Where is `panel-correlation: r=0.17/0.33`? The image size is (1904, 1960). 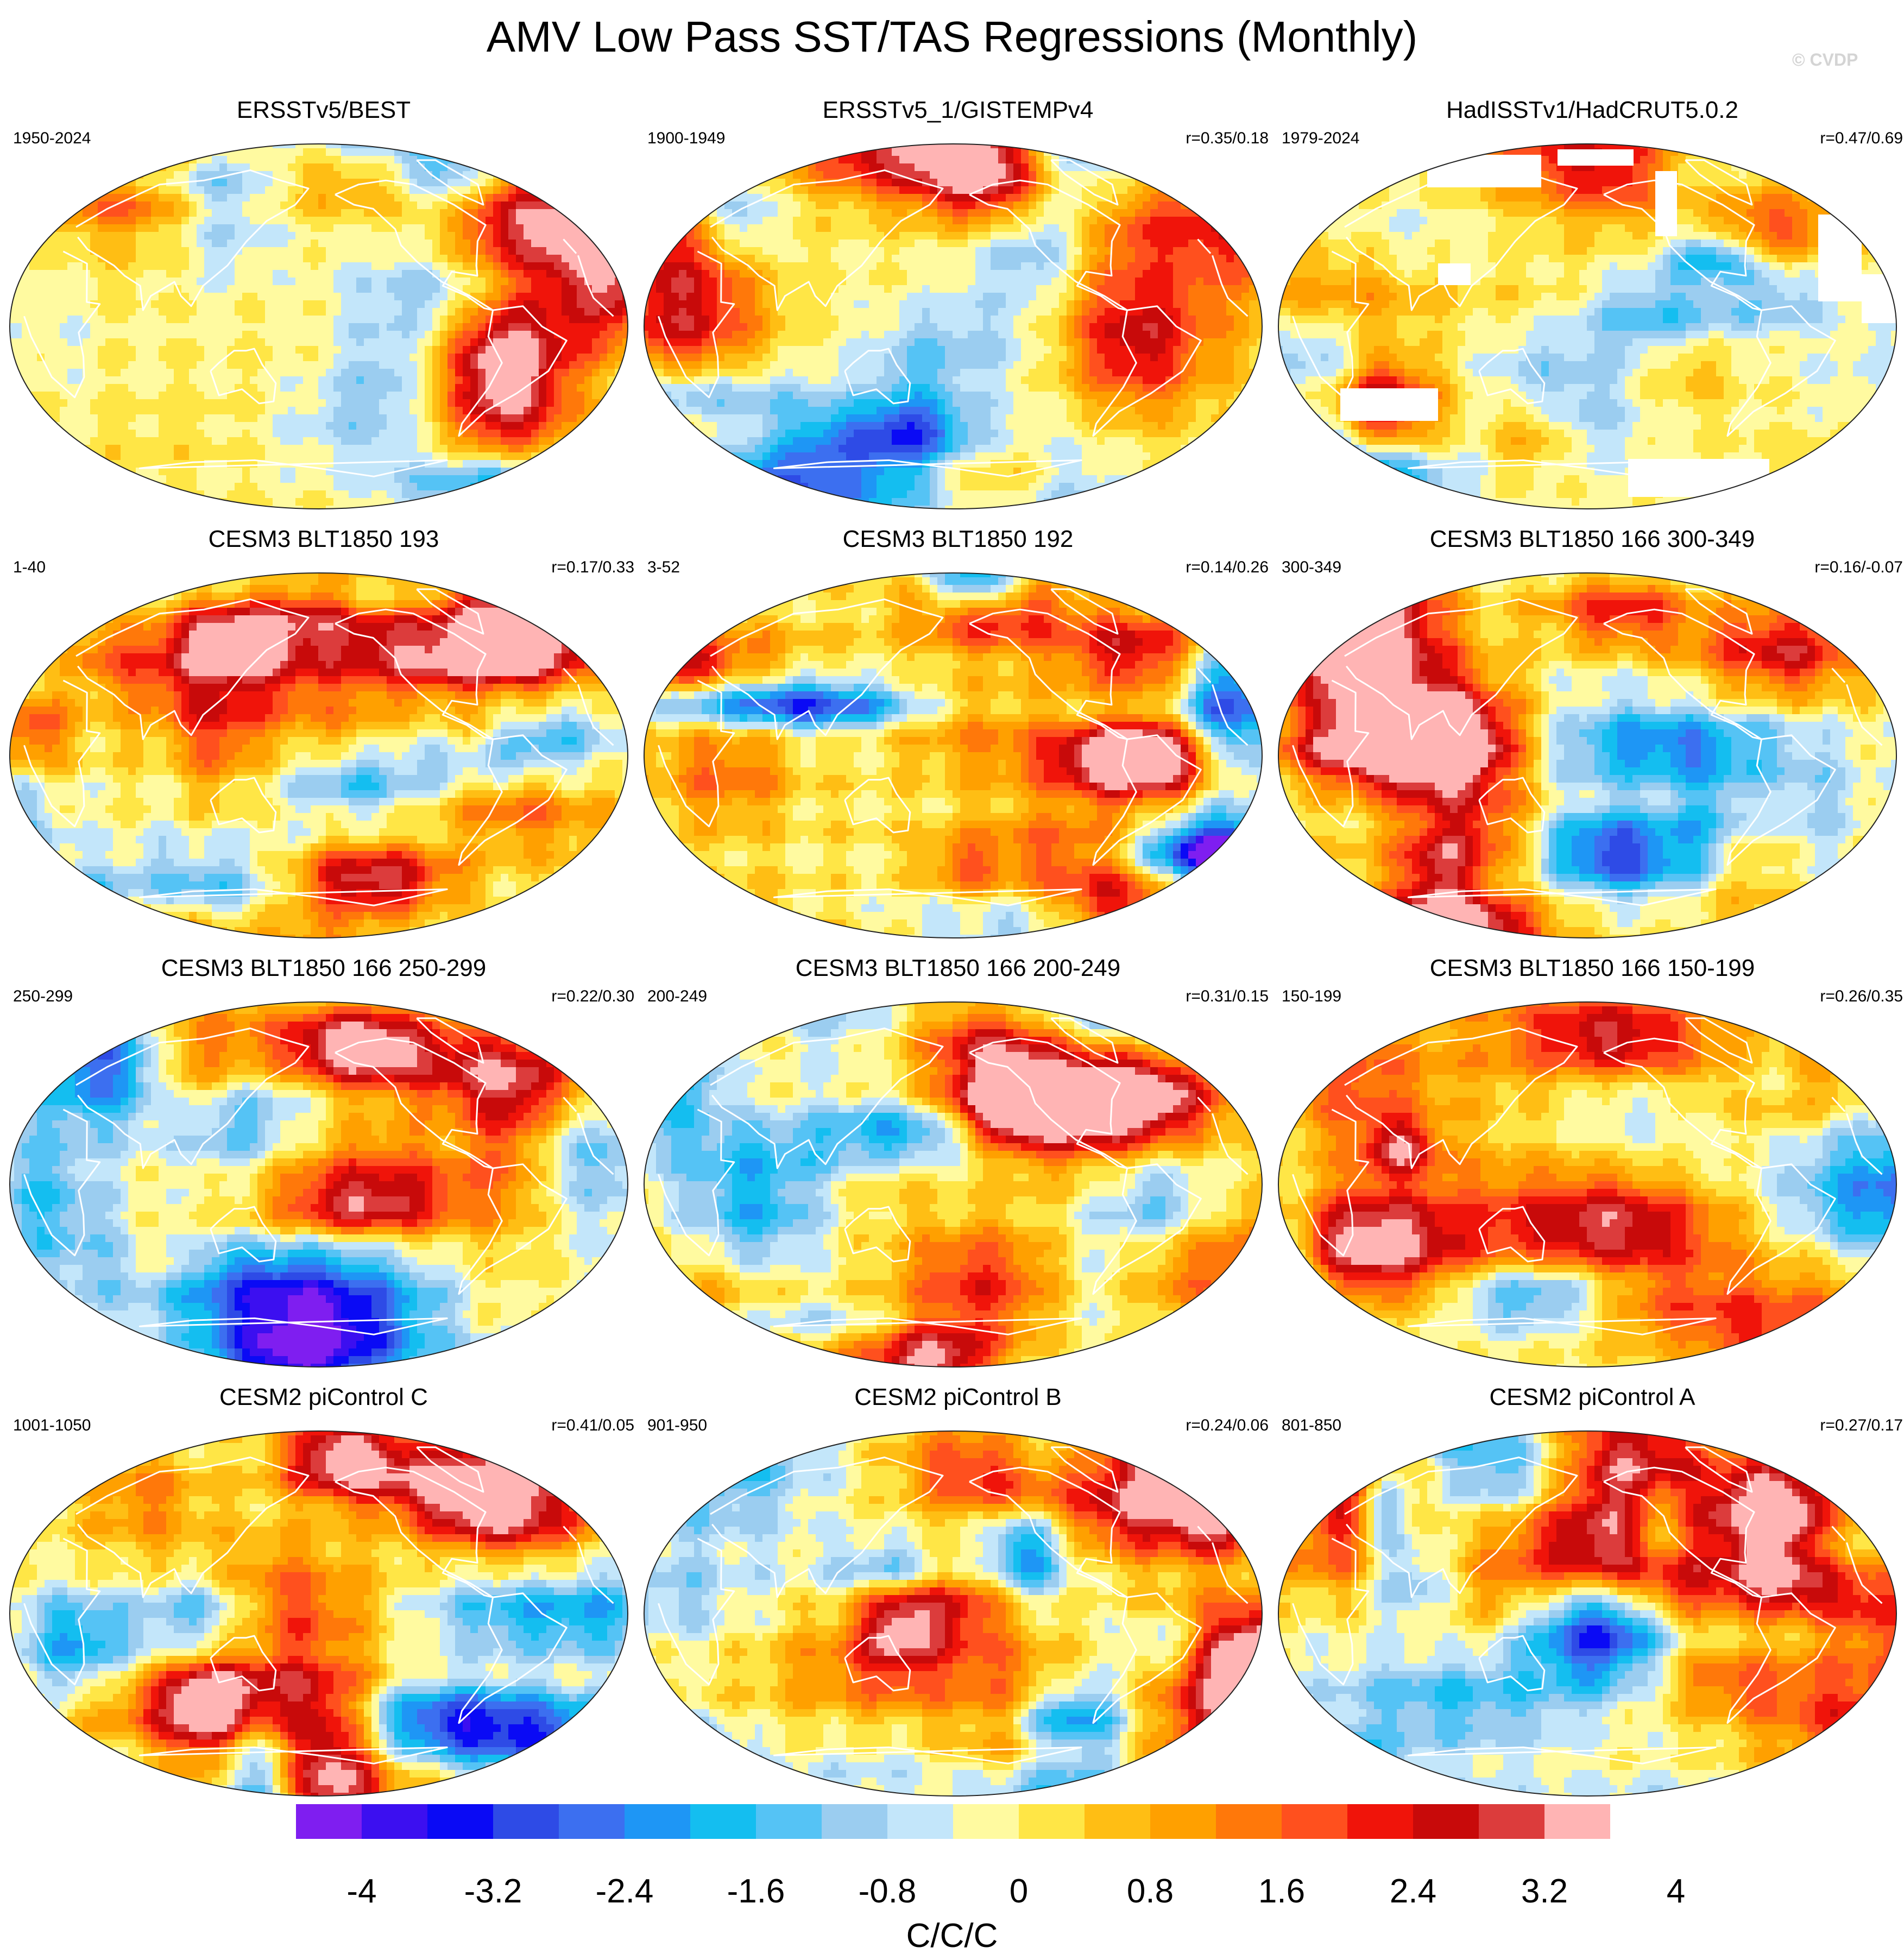 panel-correlation: r=0.17/0.33 is located at coordinates (592, 567).